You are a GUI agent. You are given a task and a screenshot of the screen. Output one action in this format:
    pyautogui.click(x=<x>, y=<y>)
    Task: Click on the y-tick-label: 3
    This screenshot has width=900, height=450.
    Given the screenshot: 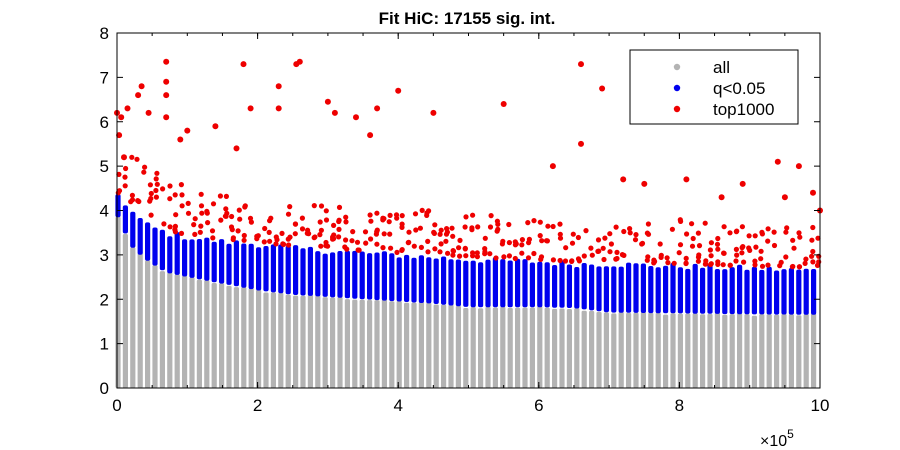 What is the action you would take?
    pyautogui.click(x=104, y=255)
    